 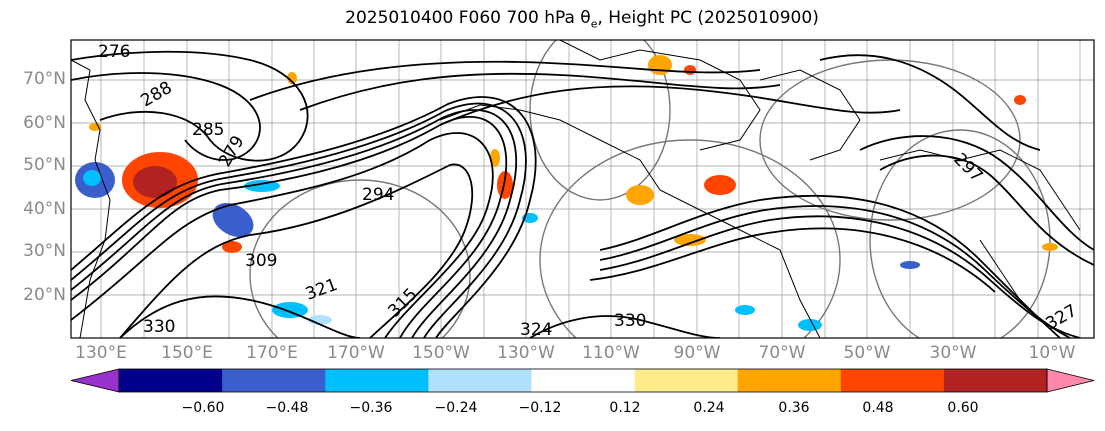 I want to click on lat-label-70n: 70°N, so click(x=44, y=79).